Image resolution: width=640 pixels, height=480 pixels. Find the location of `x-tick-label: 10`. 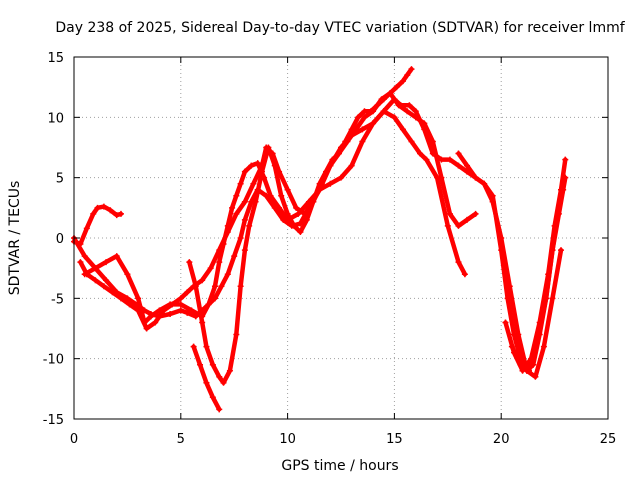

x-tick-label: 10 is located at coordinates (287, 439).